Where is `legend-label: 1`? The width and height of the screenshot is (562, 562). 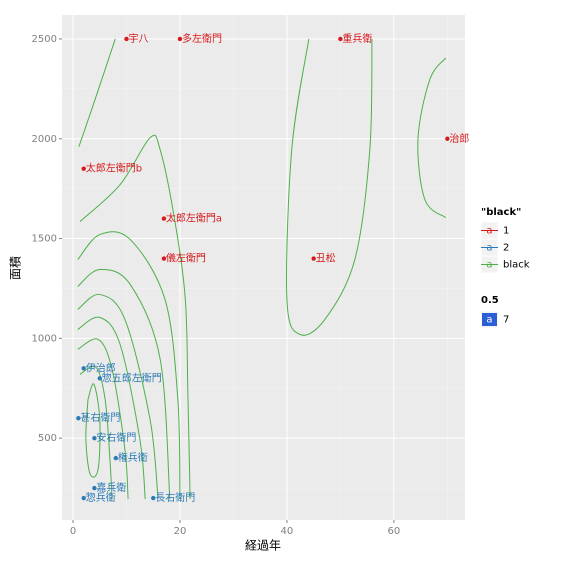
legend-label: 1 is located at coordinates (506, 231).